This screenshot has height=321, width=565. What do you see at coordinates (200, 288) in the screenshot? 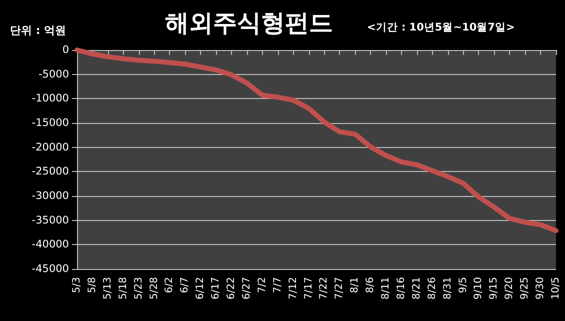
I see `x-tick-label: 6/12` at bounding box center [200, 288].